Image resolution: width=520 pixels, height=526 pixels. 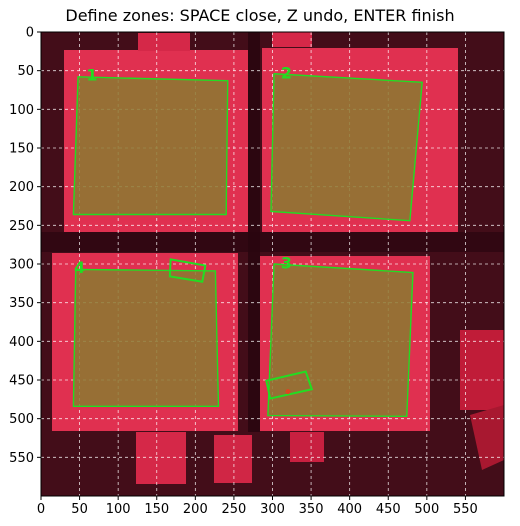 I want to click on x-tick-label: 450, so click(x=388, y=509).